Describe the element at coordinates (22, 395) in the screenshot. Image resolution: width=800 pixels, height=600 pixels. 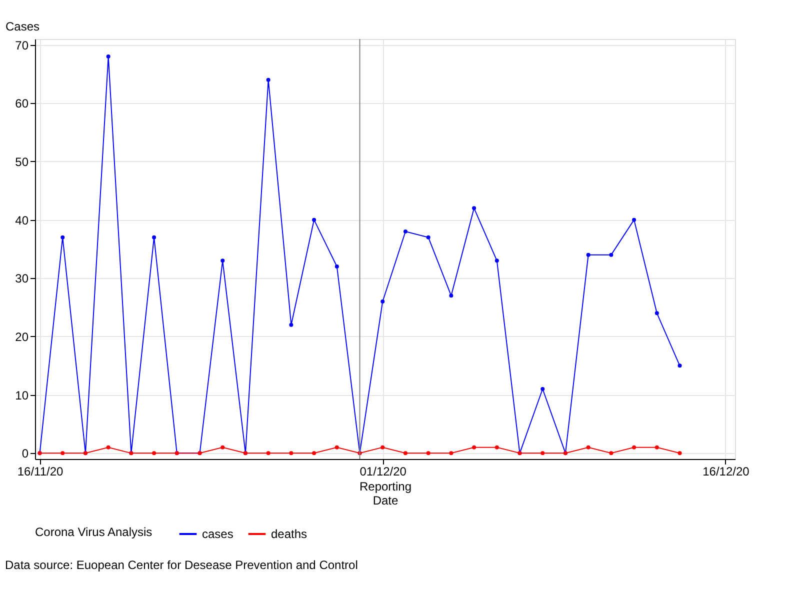
I see `y-tick-label: 10` at that location.